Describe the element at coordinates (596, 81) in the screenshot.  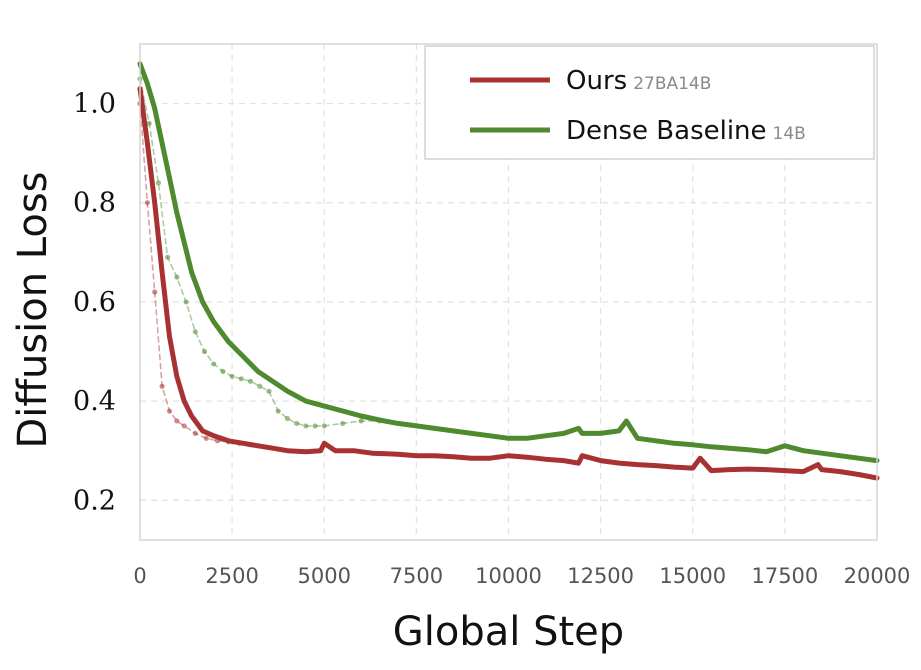
I see `legend-label-ours-main: Ours` at that location.